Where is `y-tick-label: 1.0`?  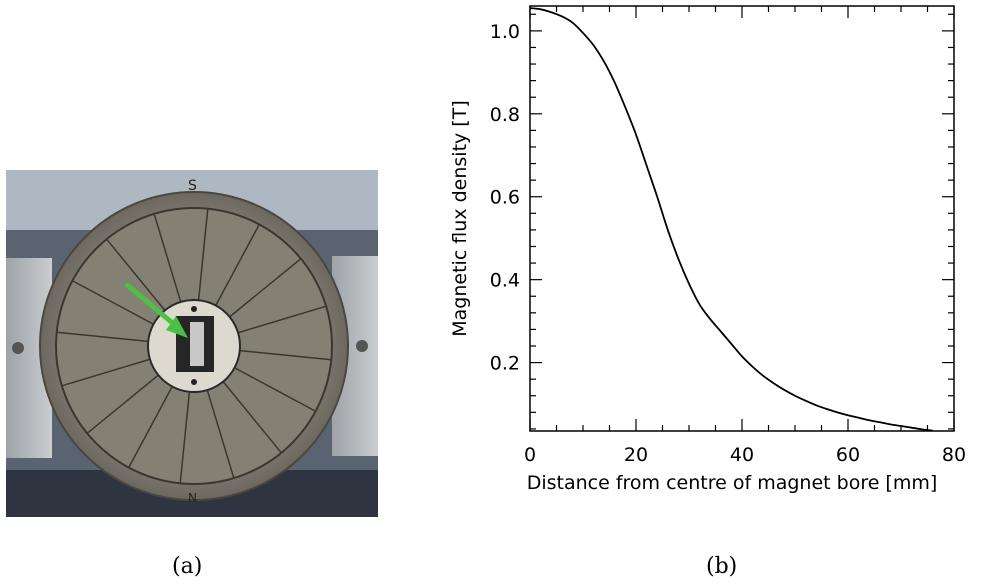 y-tick-label: 1.0 is located at coordinates (505, 32).